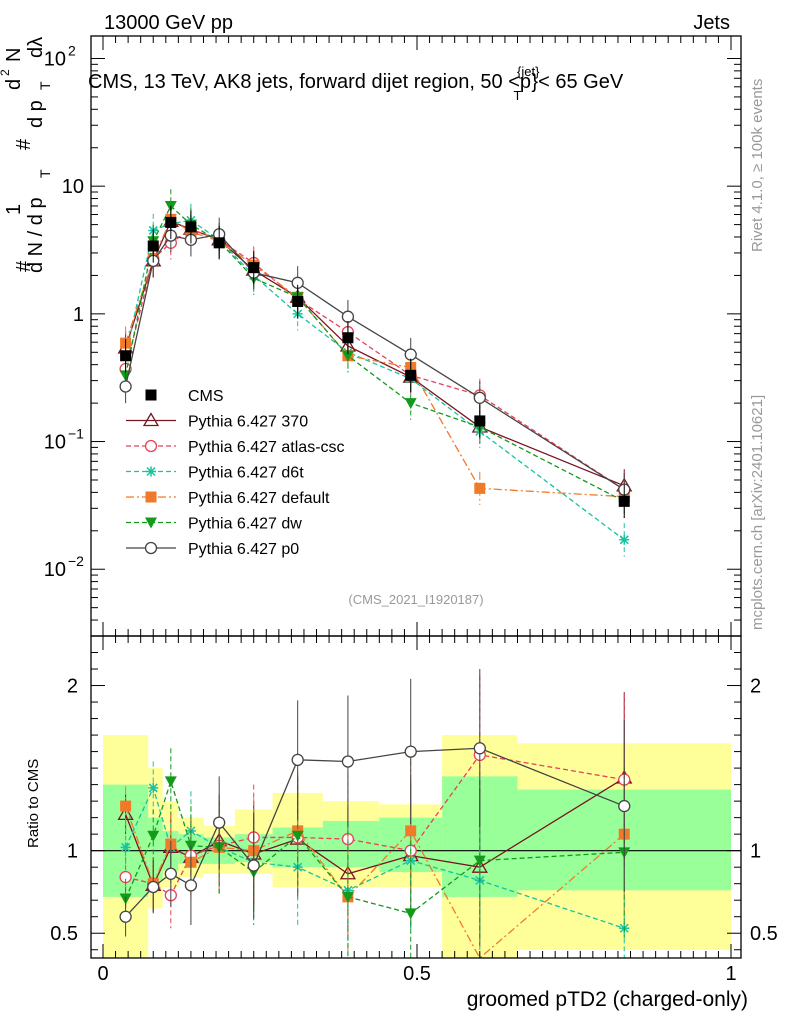 The height and width of the screenshot is (1024, 786). Describe the element at coordinates (14, 55) in the screenshot. I see `ylabel-n: N` at that location.